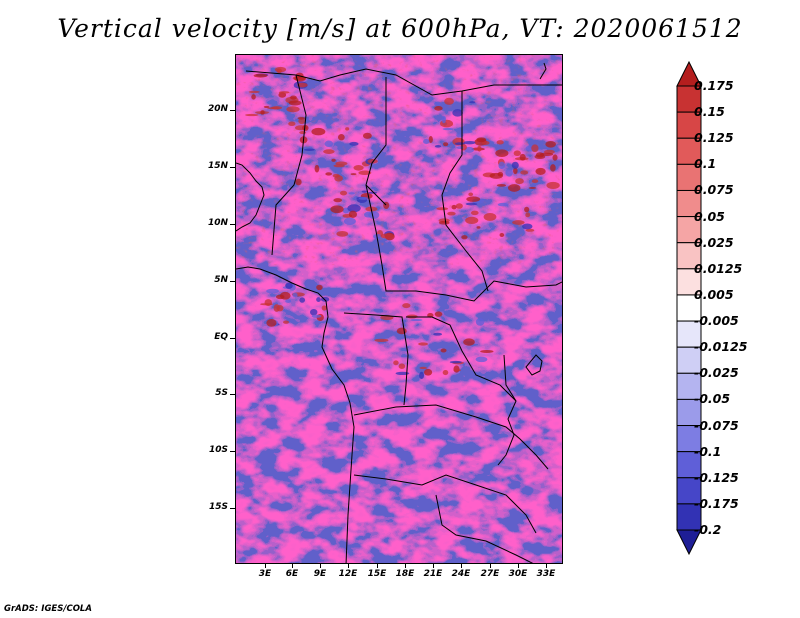 The width and height of the screenshot is (800, 618). Describe the element at coordinates (714, 294) in the screenshot. I see `colorbar-value-label: 0.005` at that location.